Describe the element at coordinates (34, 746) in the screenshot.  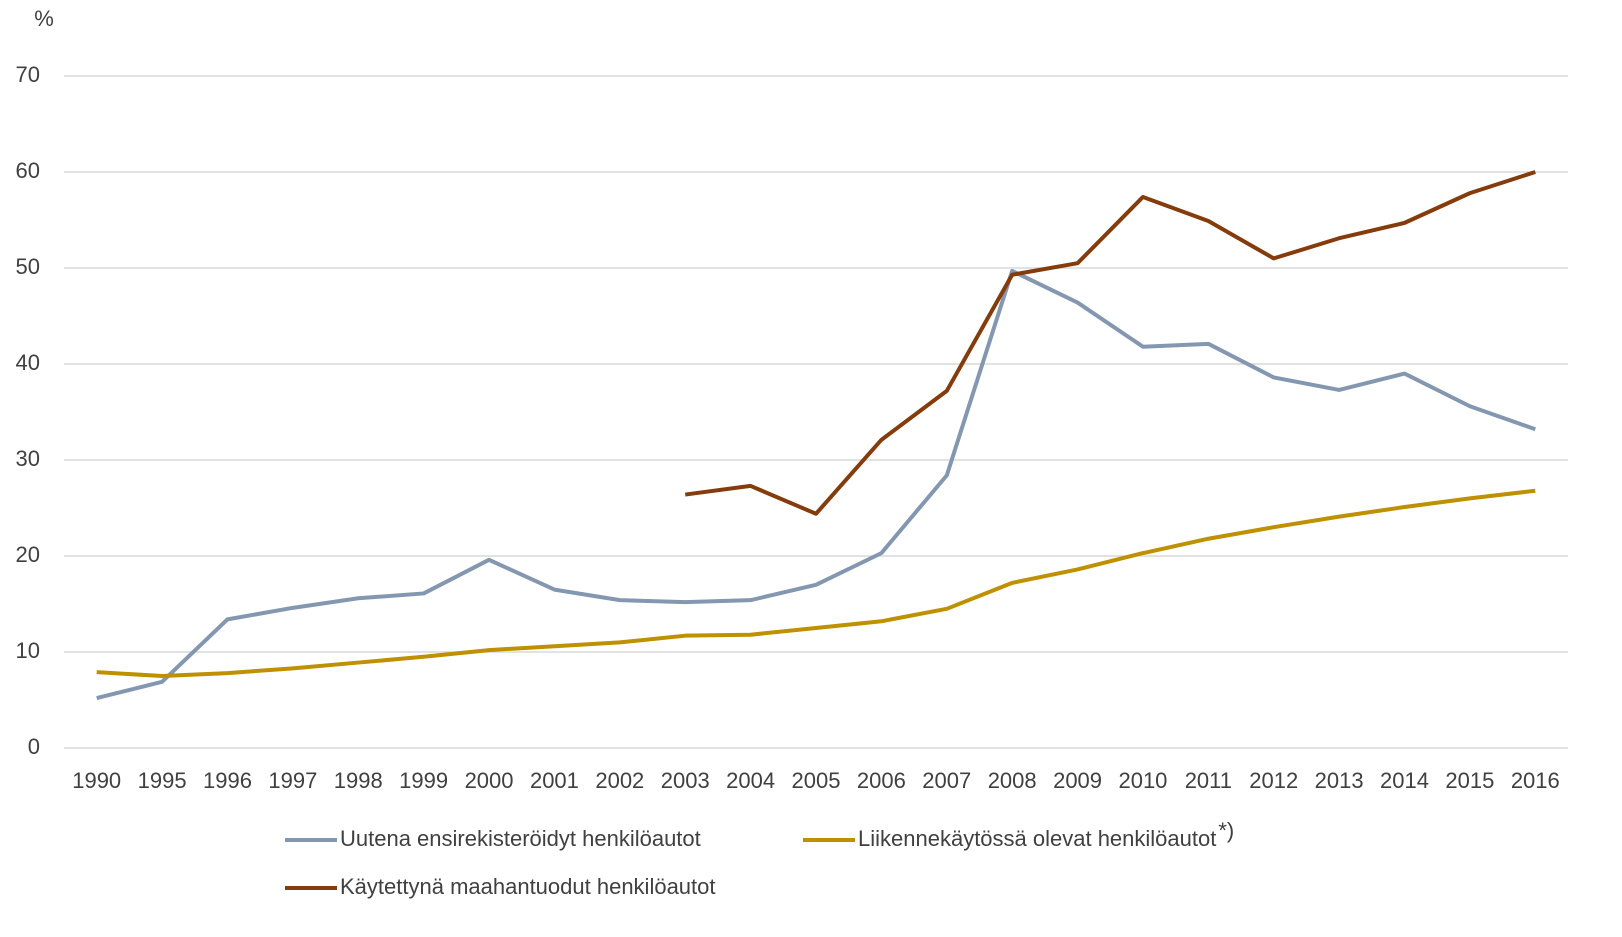
I see `y-tick-label: 0` at that location.